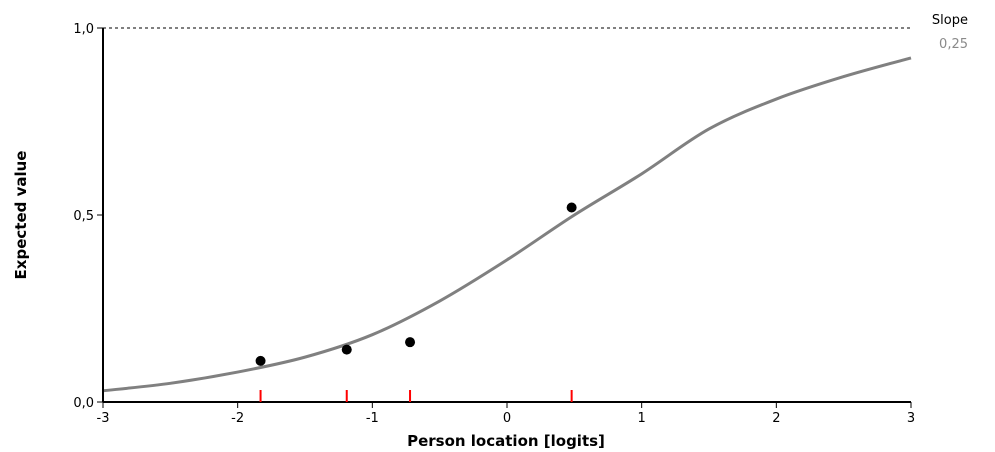 The width and height of the screenshot is (995, 452). Describe the element at coordinates (21, 215) in the screenshot. I see `y-axis-title: Expected value` at that location.